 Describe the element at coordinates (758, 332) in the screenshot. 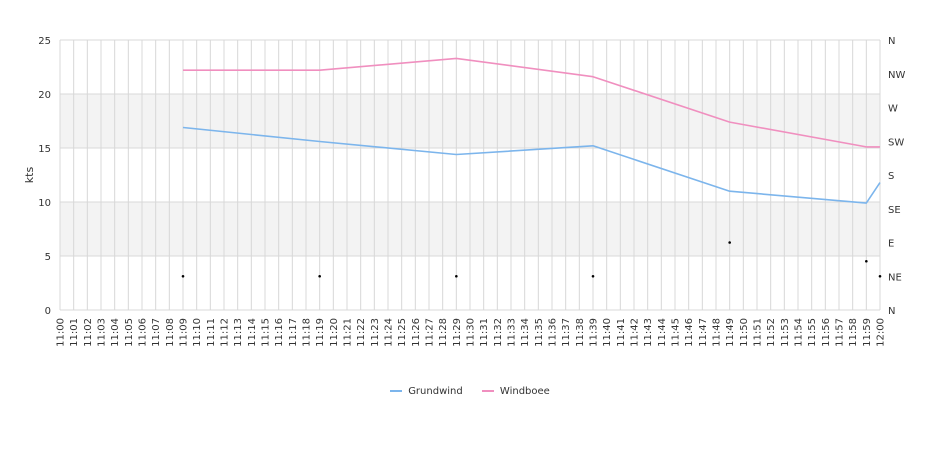

I see `x-tick-label: 11:51` at that location.